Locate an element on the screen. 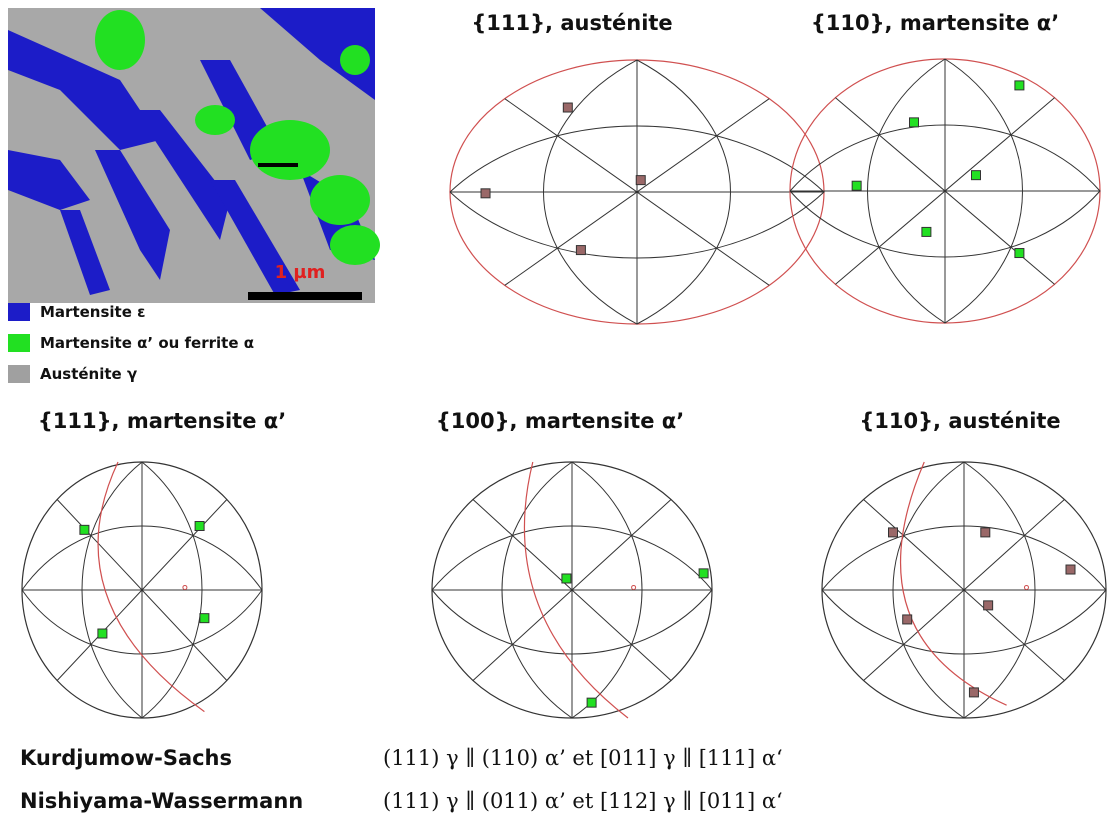  pole-figure-title: {100}, martensite α’ is located at coordinates (560, 421).